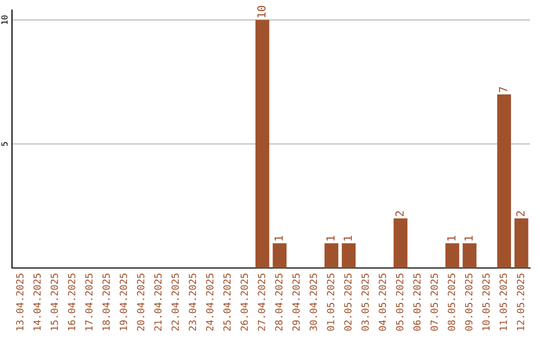 The image size is (540, 340). Describe the element at coordinates (400, 302) in the screenshot. I see `x-tick-label: 05.05.2025` at that location.